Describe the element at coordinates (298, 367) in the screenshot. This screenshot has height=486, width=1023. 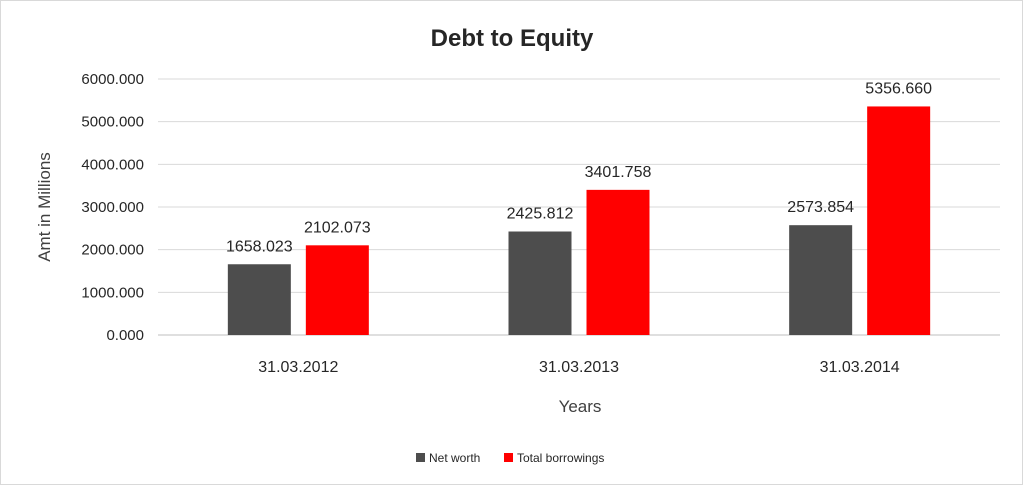
I see `x-tick-label: 31.03.2012` at that location.